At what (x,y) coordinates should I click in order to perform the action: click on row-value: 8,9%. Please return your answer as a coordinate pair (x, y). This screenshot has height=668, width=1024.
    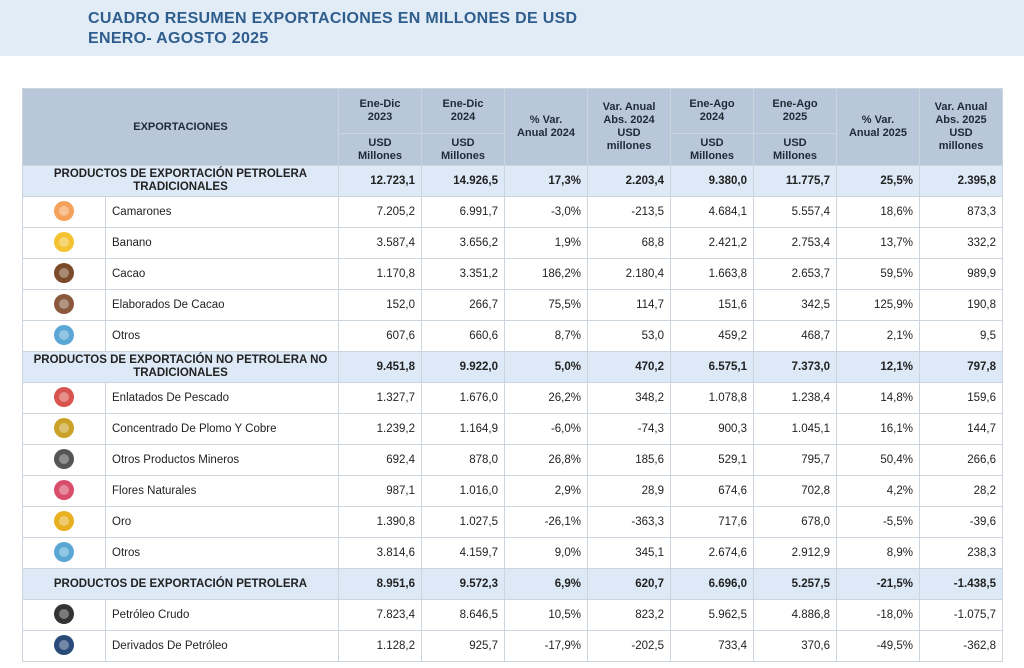
    Looking at the image, I should click on (878, 553).